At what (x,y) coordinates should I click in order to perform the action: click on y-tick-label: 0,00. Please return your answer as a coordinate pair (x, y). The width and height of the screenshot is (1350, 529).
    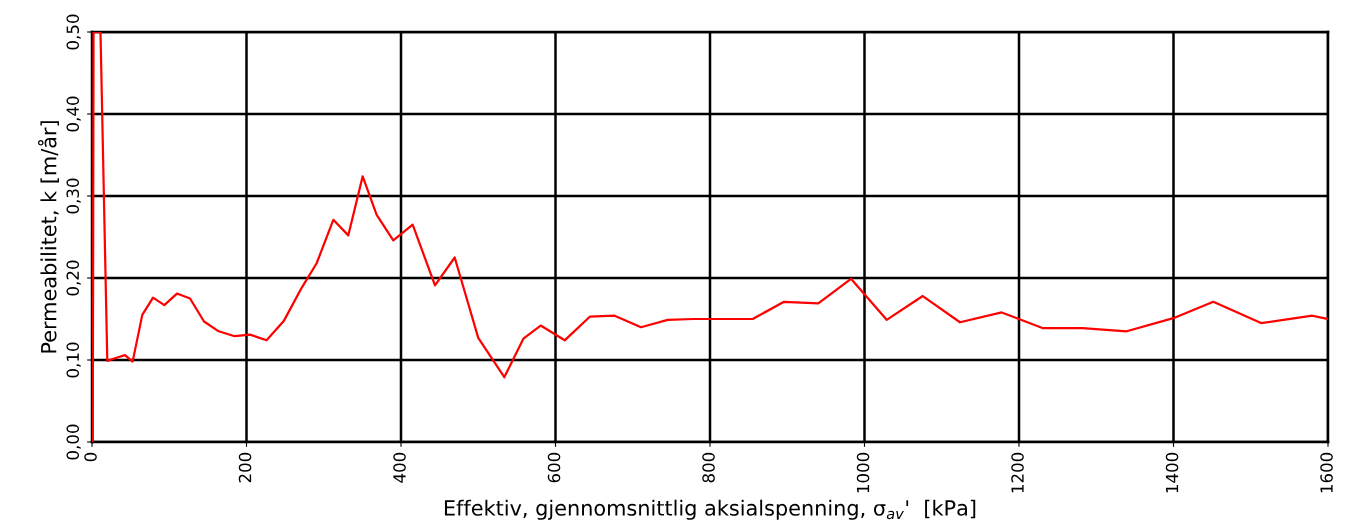
    Looking at the image, I should click on (73, 442).